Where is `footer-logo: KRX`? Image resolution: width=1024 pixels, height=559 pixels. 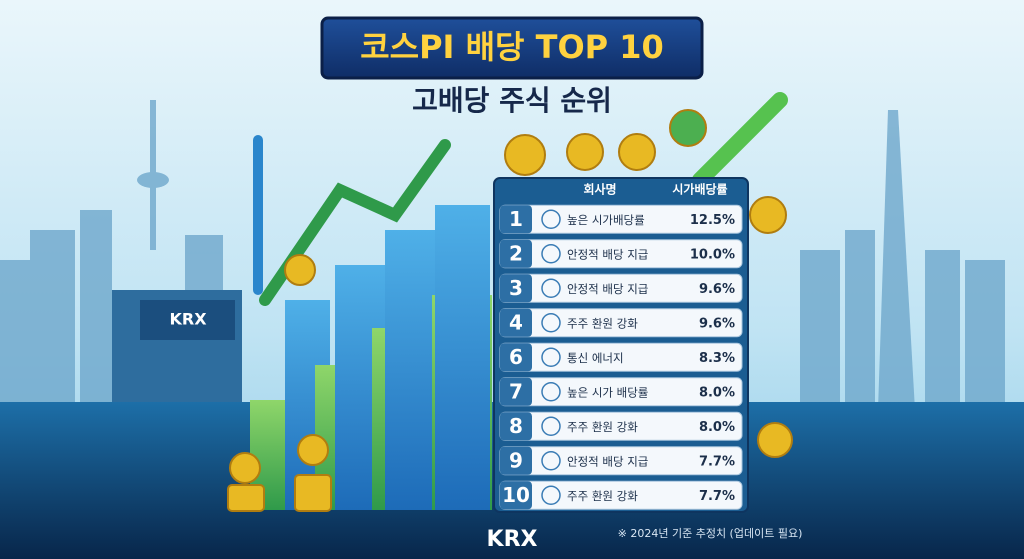 footer-logo: KRX is located at coordinates (512, 539).